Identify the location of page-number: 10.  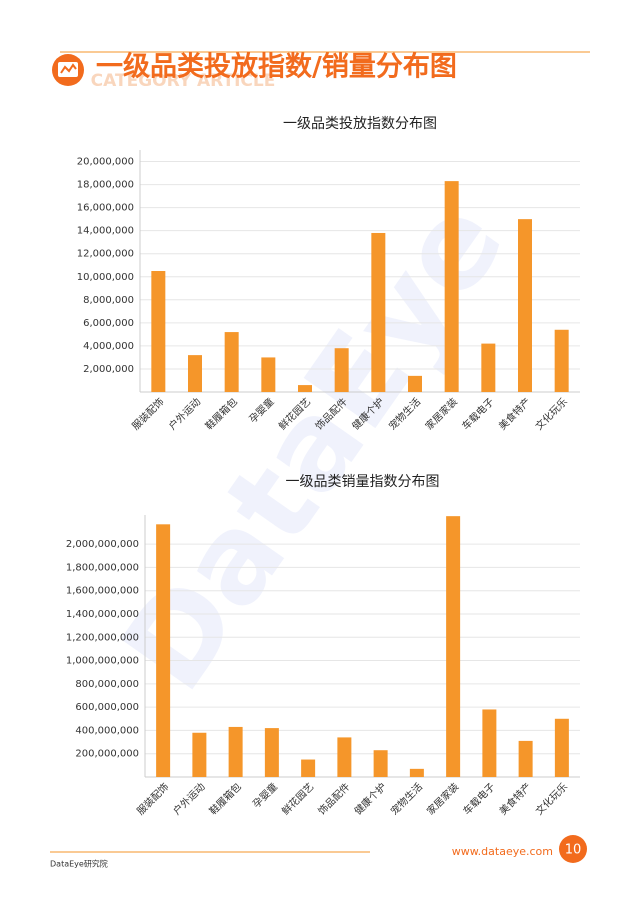
(573, 850).